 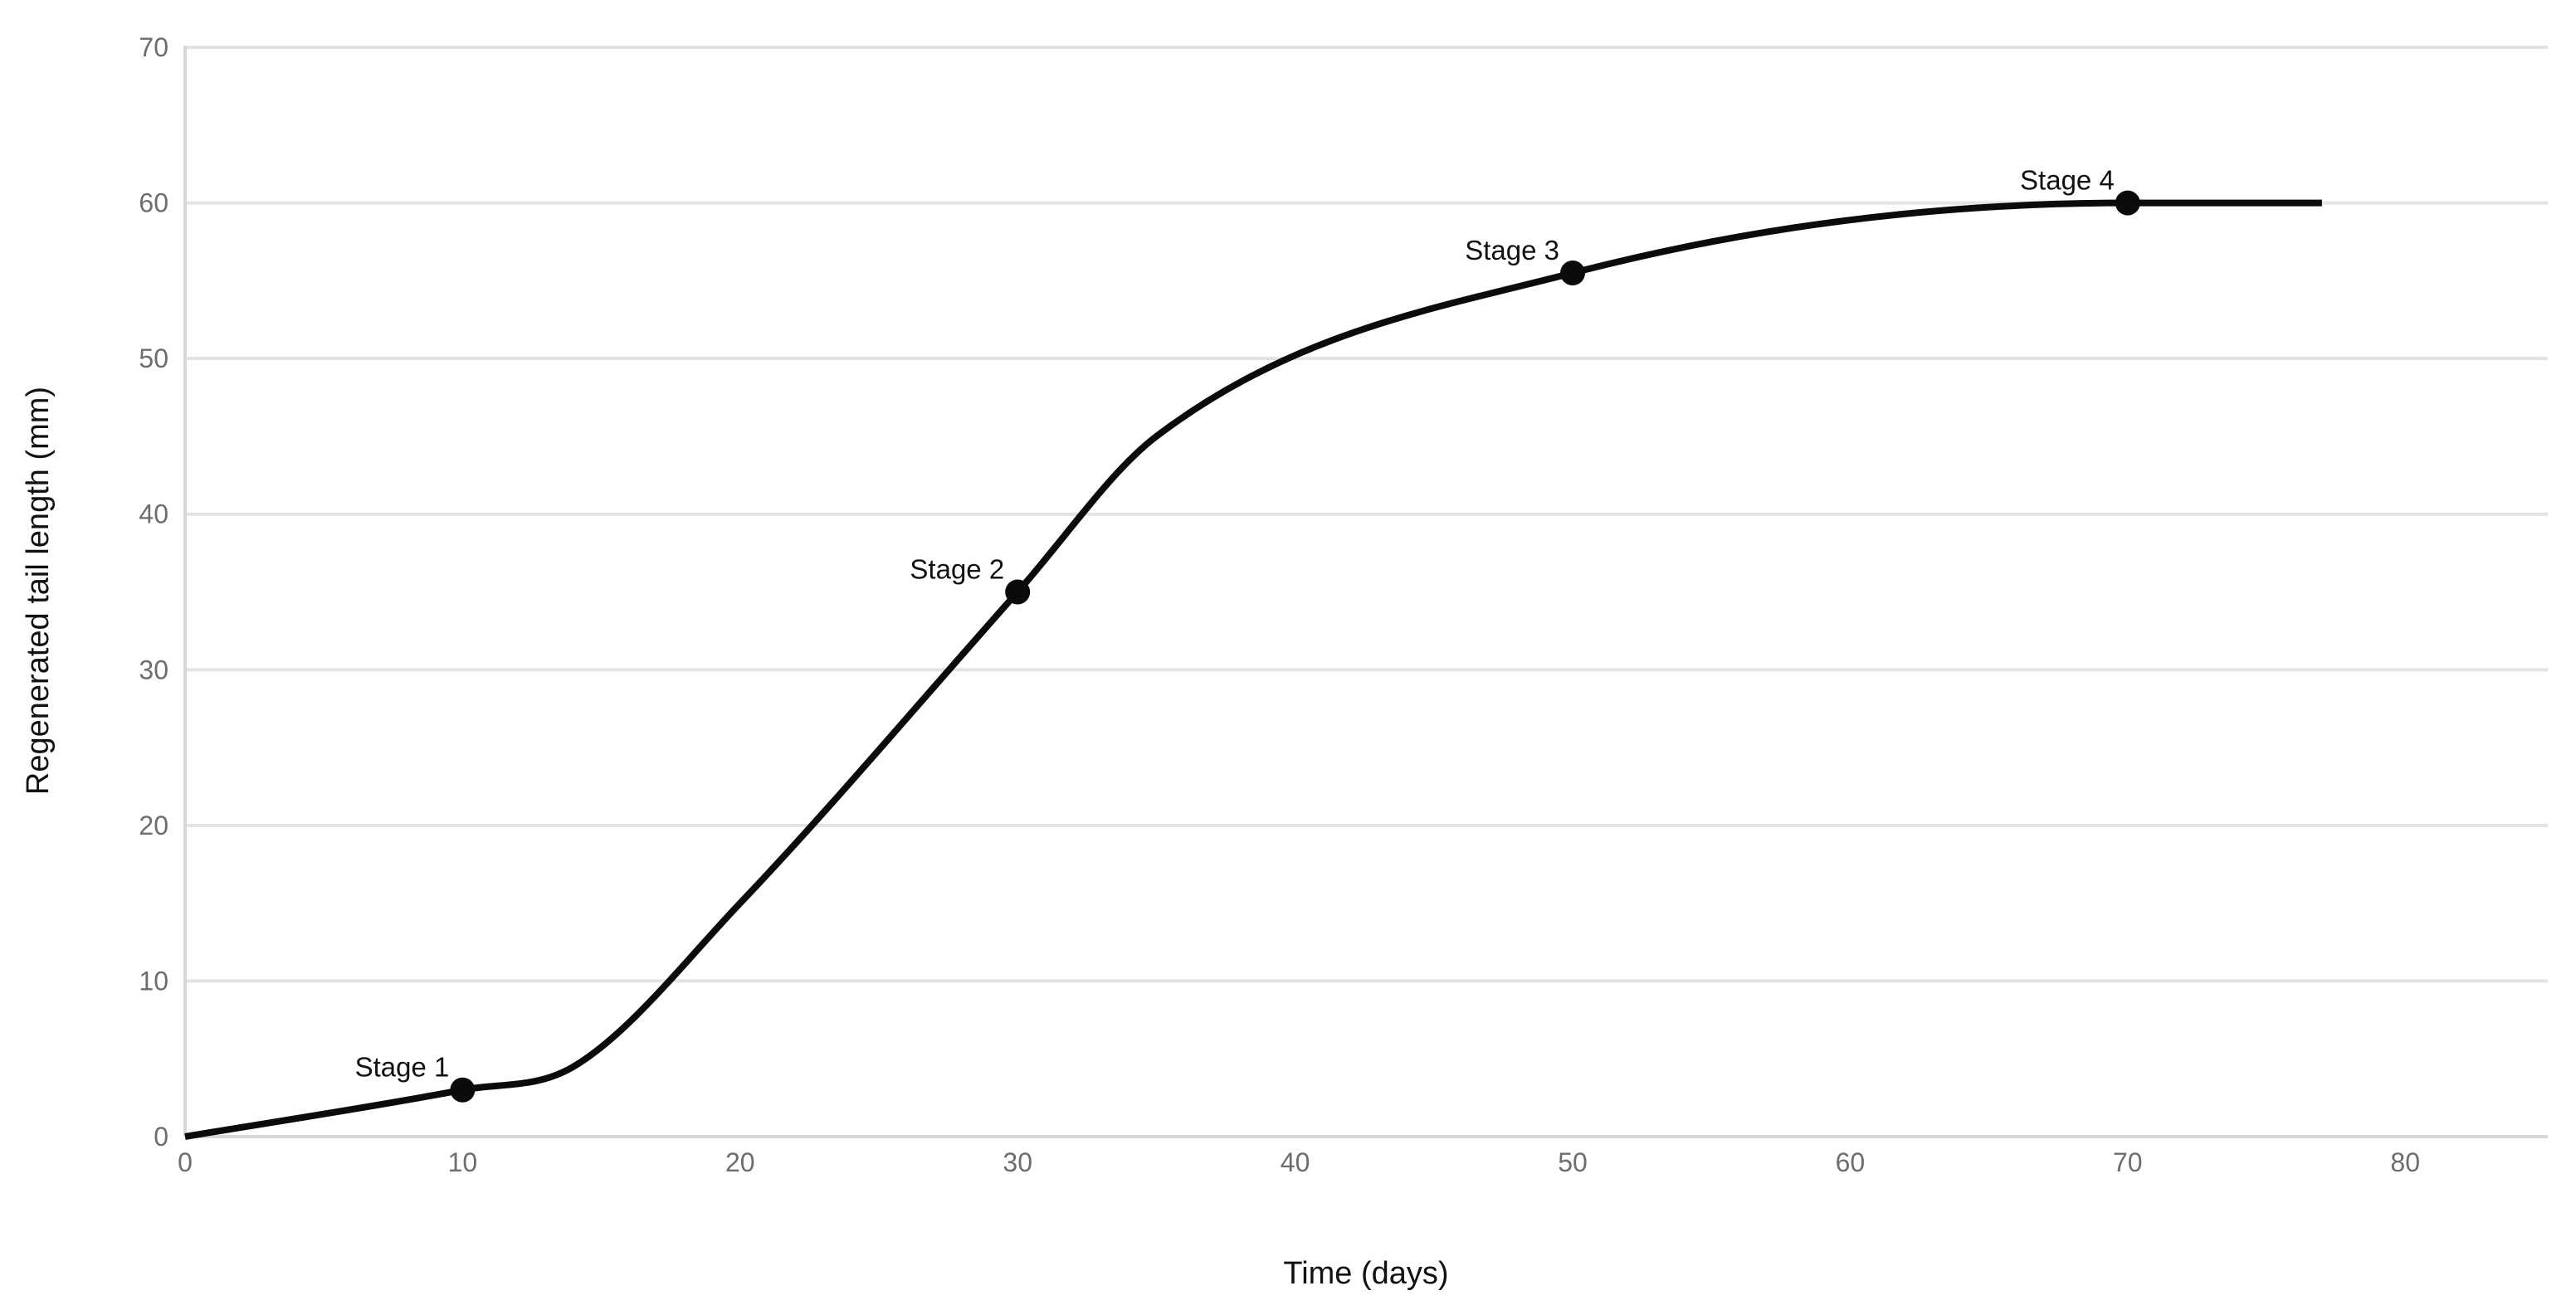 What do you see at coordinates (1295, 1162) in the screenshot?
I see `x-tick-label-40: 40` at bounding box center [1295, 1162].